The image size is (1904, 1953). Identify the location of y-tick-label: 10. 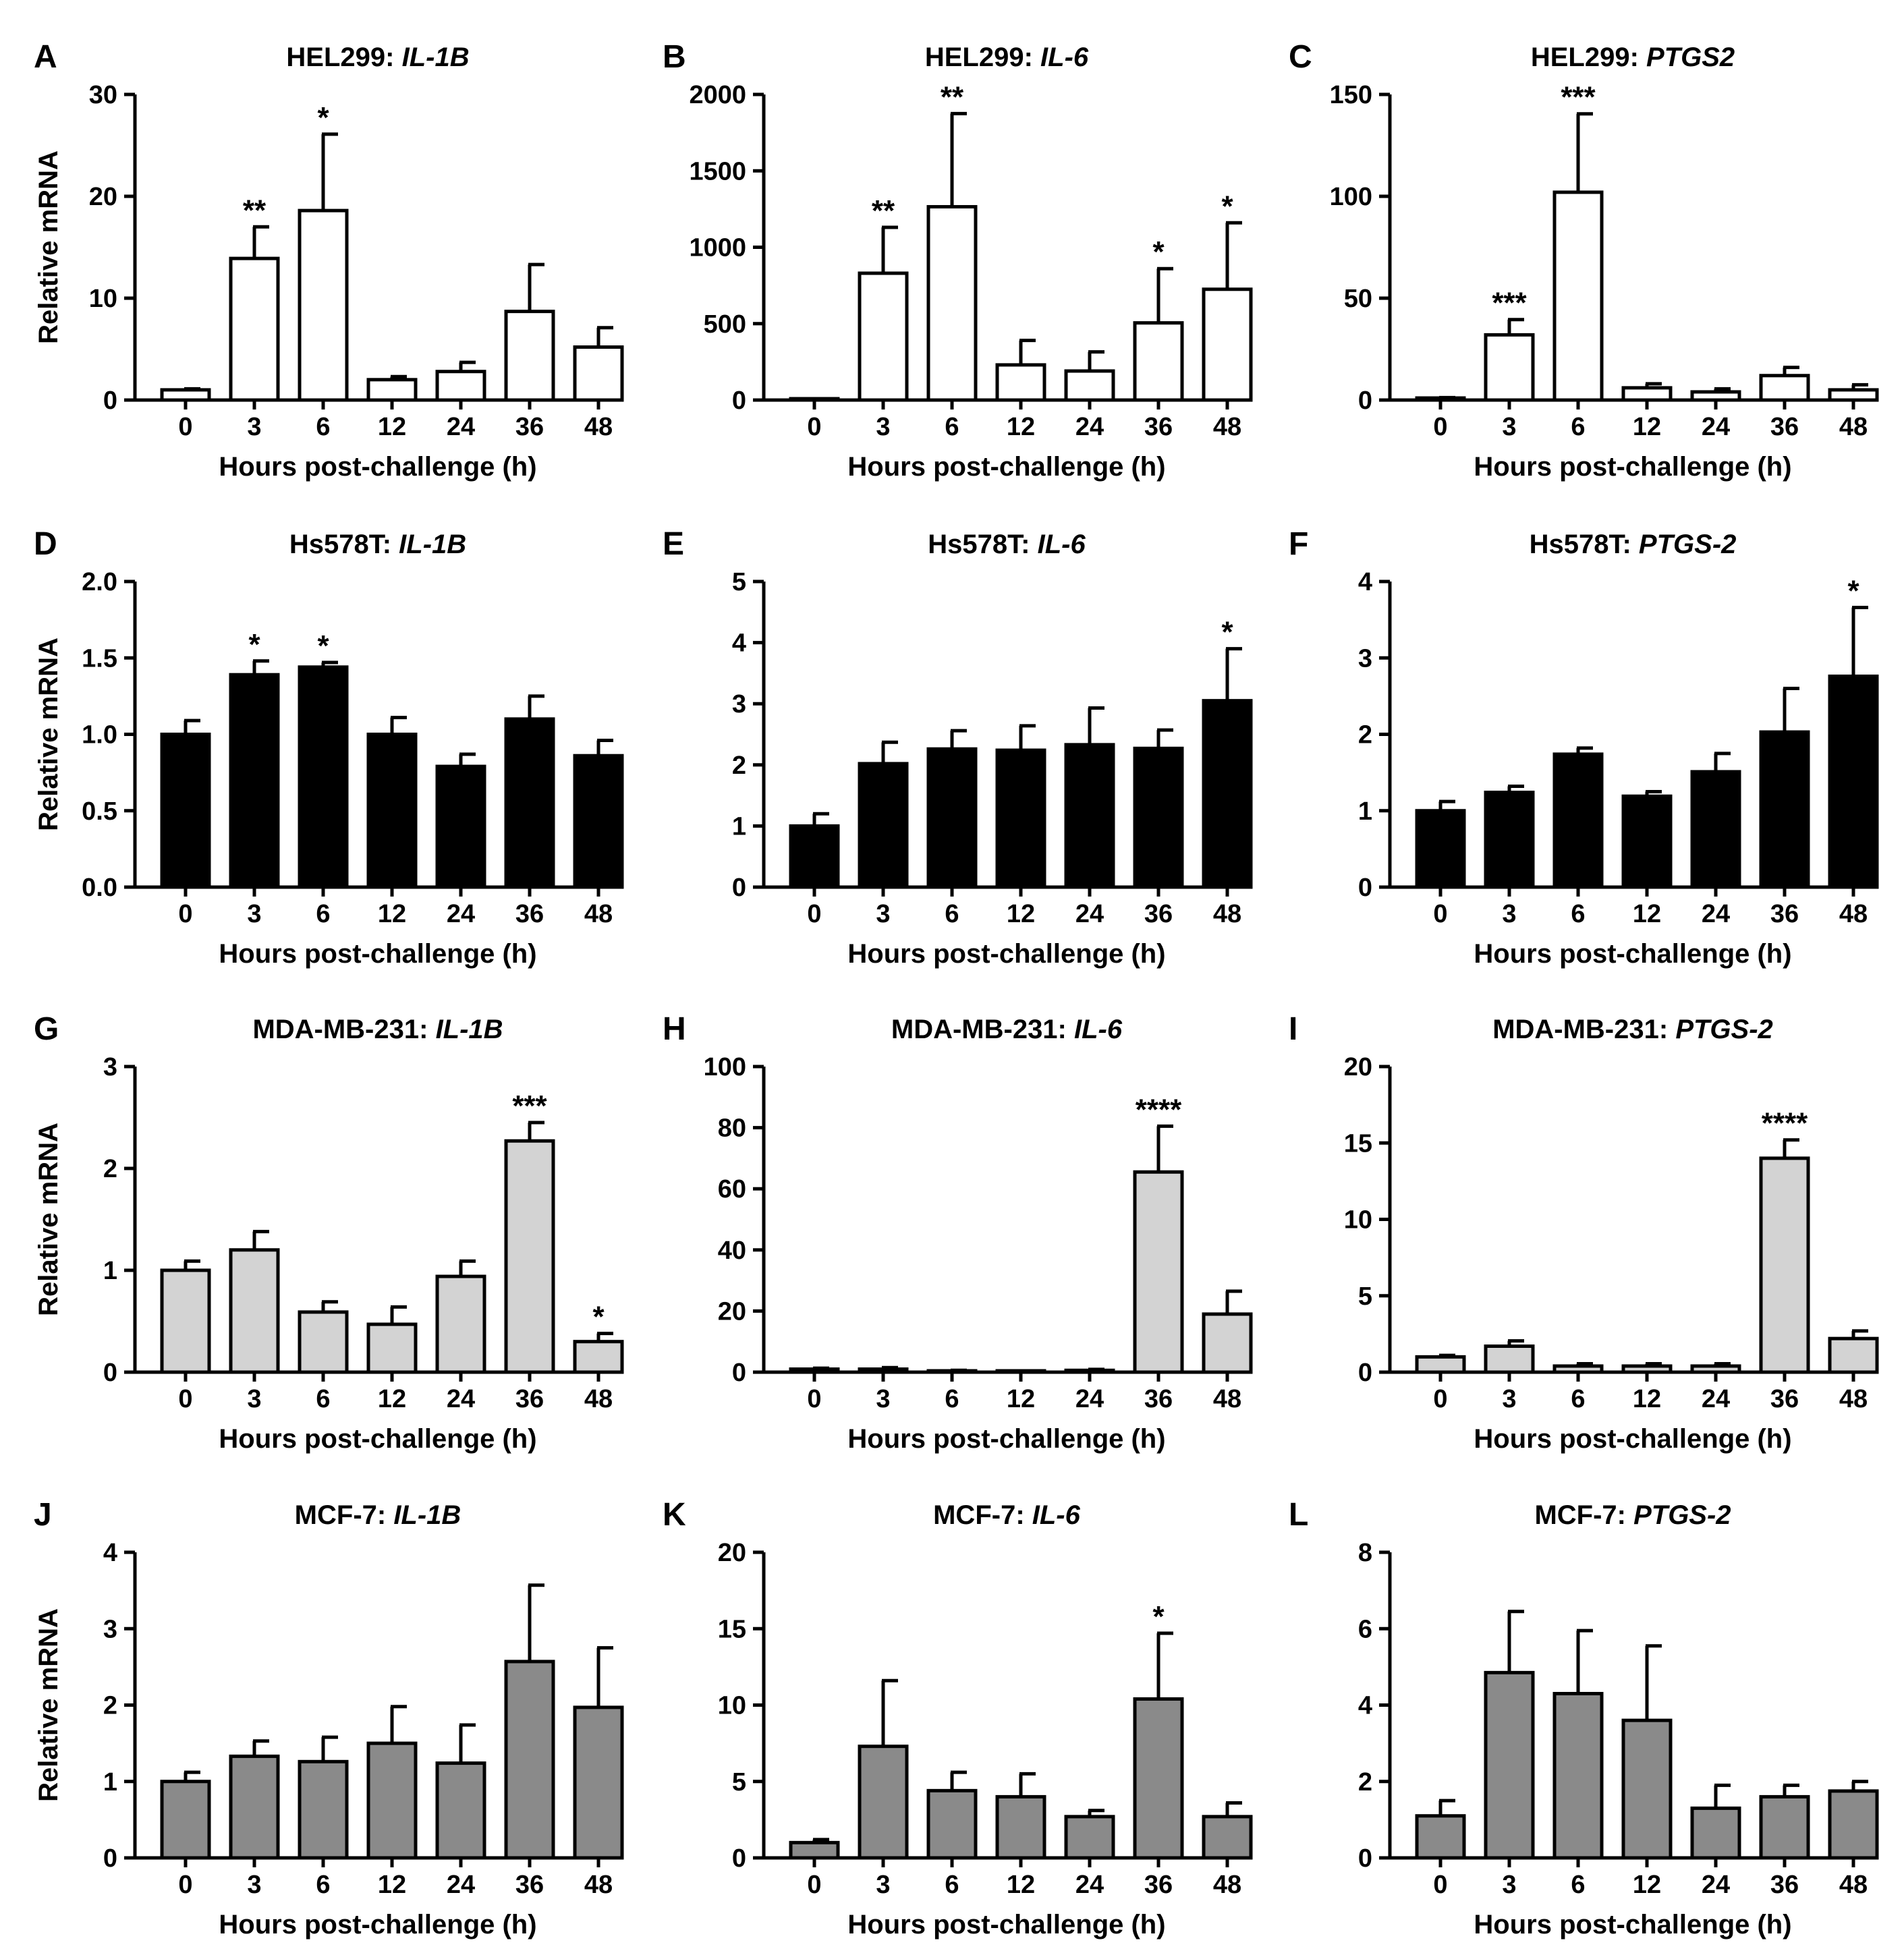
(103, 299).